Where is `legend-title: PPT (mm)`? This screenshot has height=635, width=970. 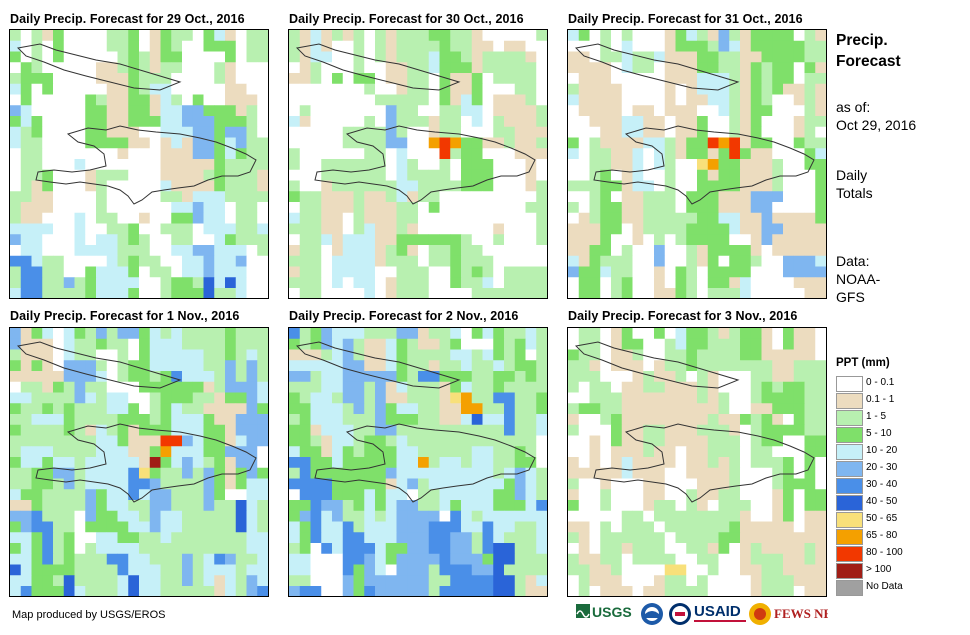 legend-title: PPT (mm) is located at coordinates (863, 363).